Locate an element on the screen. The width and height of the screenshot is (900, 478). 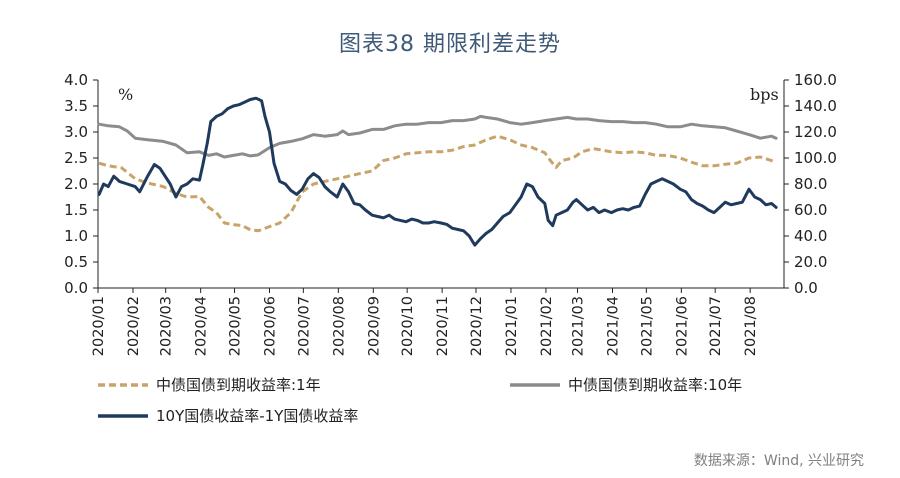
left-tick-label: 3.0 is located at coordinates (76, 132).